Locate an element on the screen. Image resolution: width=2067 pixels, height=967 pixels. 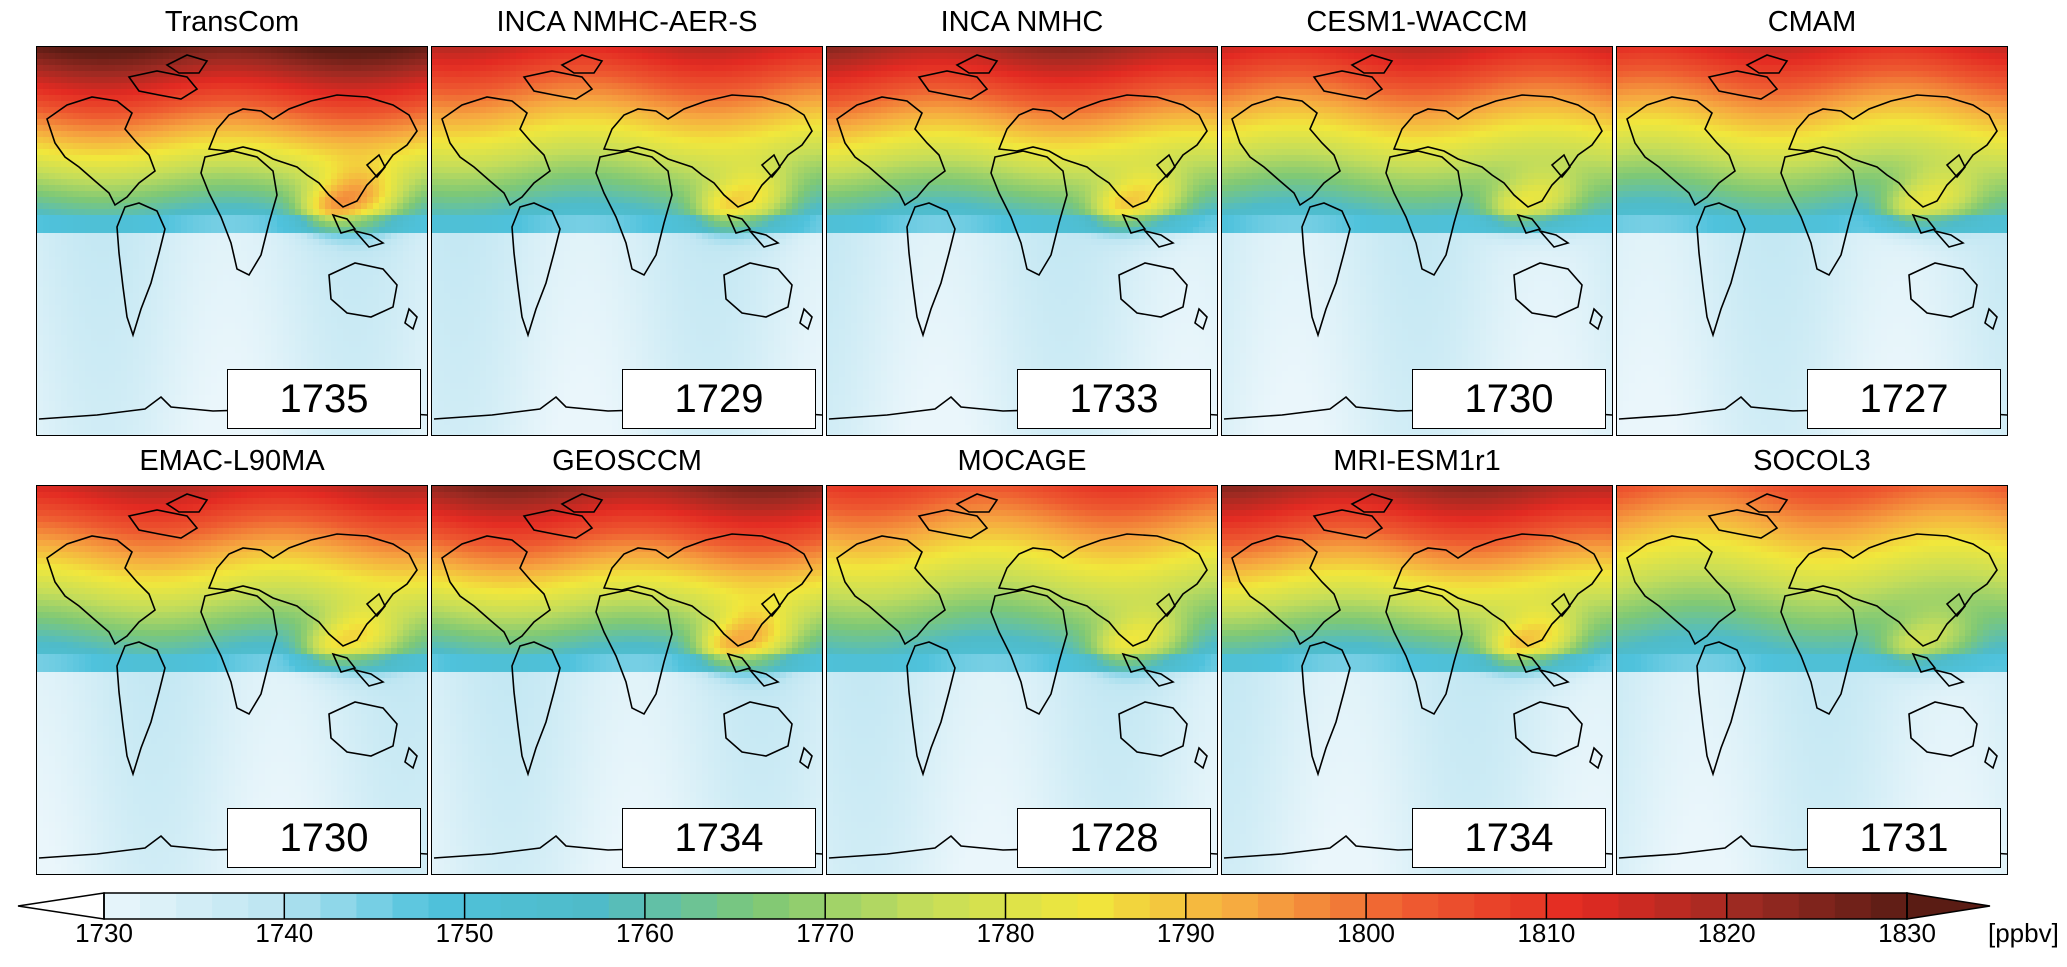
methane-map: 1729 is located at coordinates (627, 241).